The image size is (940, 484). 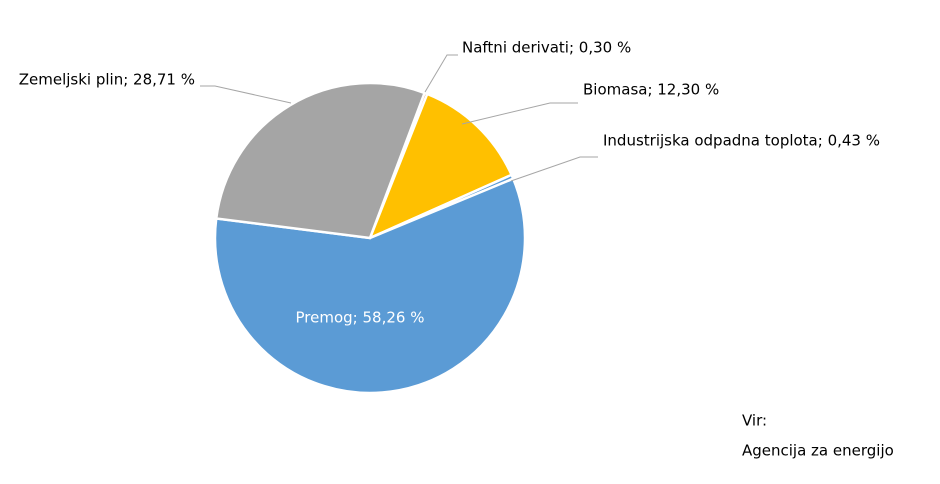 What do you see at coordinates (360, 318) in the screenshot?
I see `data-label: Premog; 58,26 %` at bounding box center [360, 318].